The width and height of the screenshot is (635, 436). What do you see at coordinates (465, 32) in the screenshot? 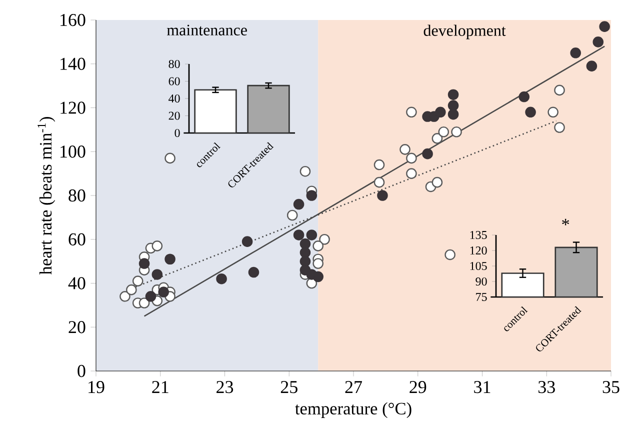
I see `band-label: development` at bounding box center [465, 32].